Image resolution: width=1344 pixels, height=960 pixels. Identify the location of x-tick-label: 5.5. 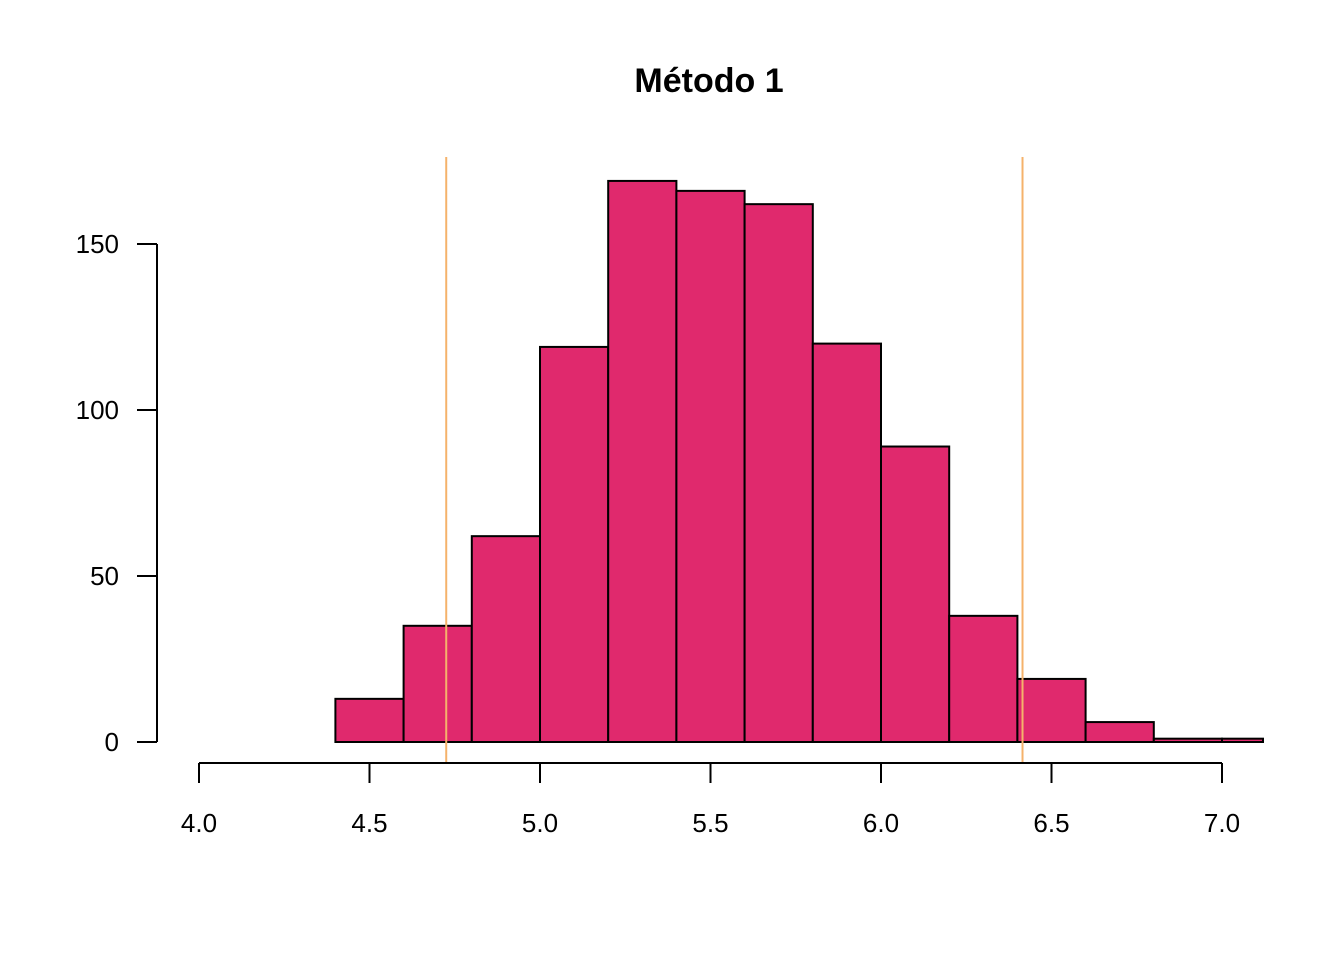
(710, 823).